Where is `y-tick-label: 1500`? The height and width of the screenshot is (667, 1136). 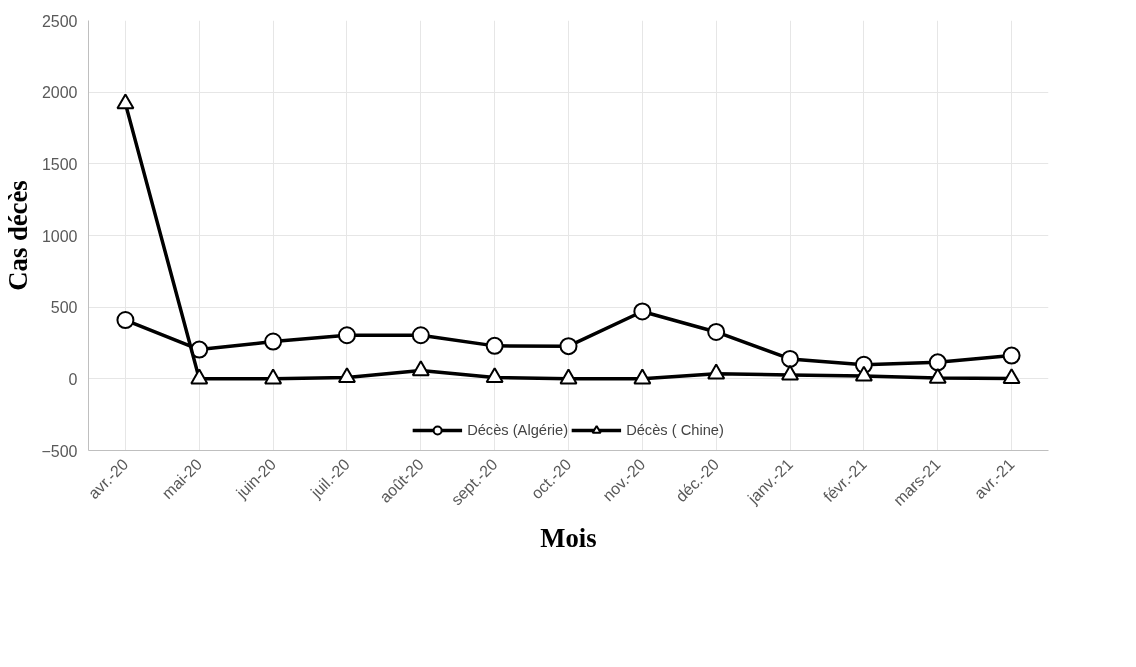 y-tick-label: 1500 is located at coordinates (59, 164).